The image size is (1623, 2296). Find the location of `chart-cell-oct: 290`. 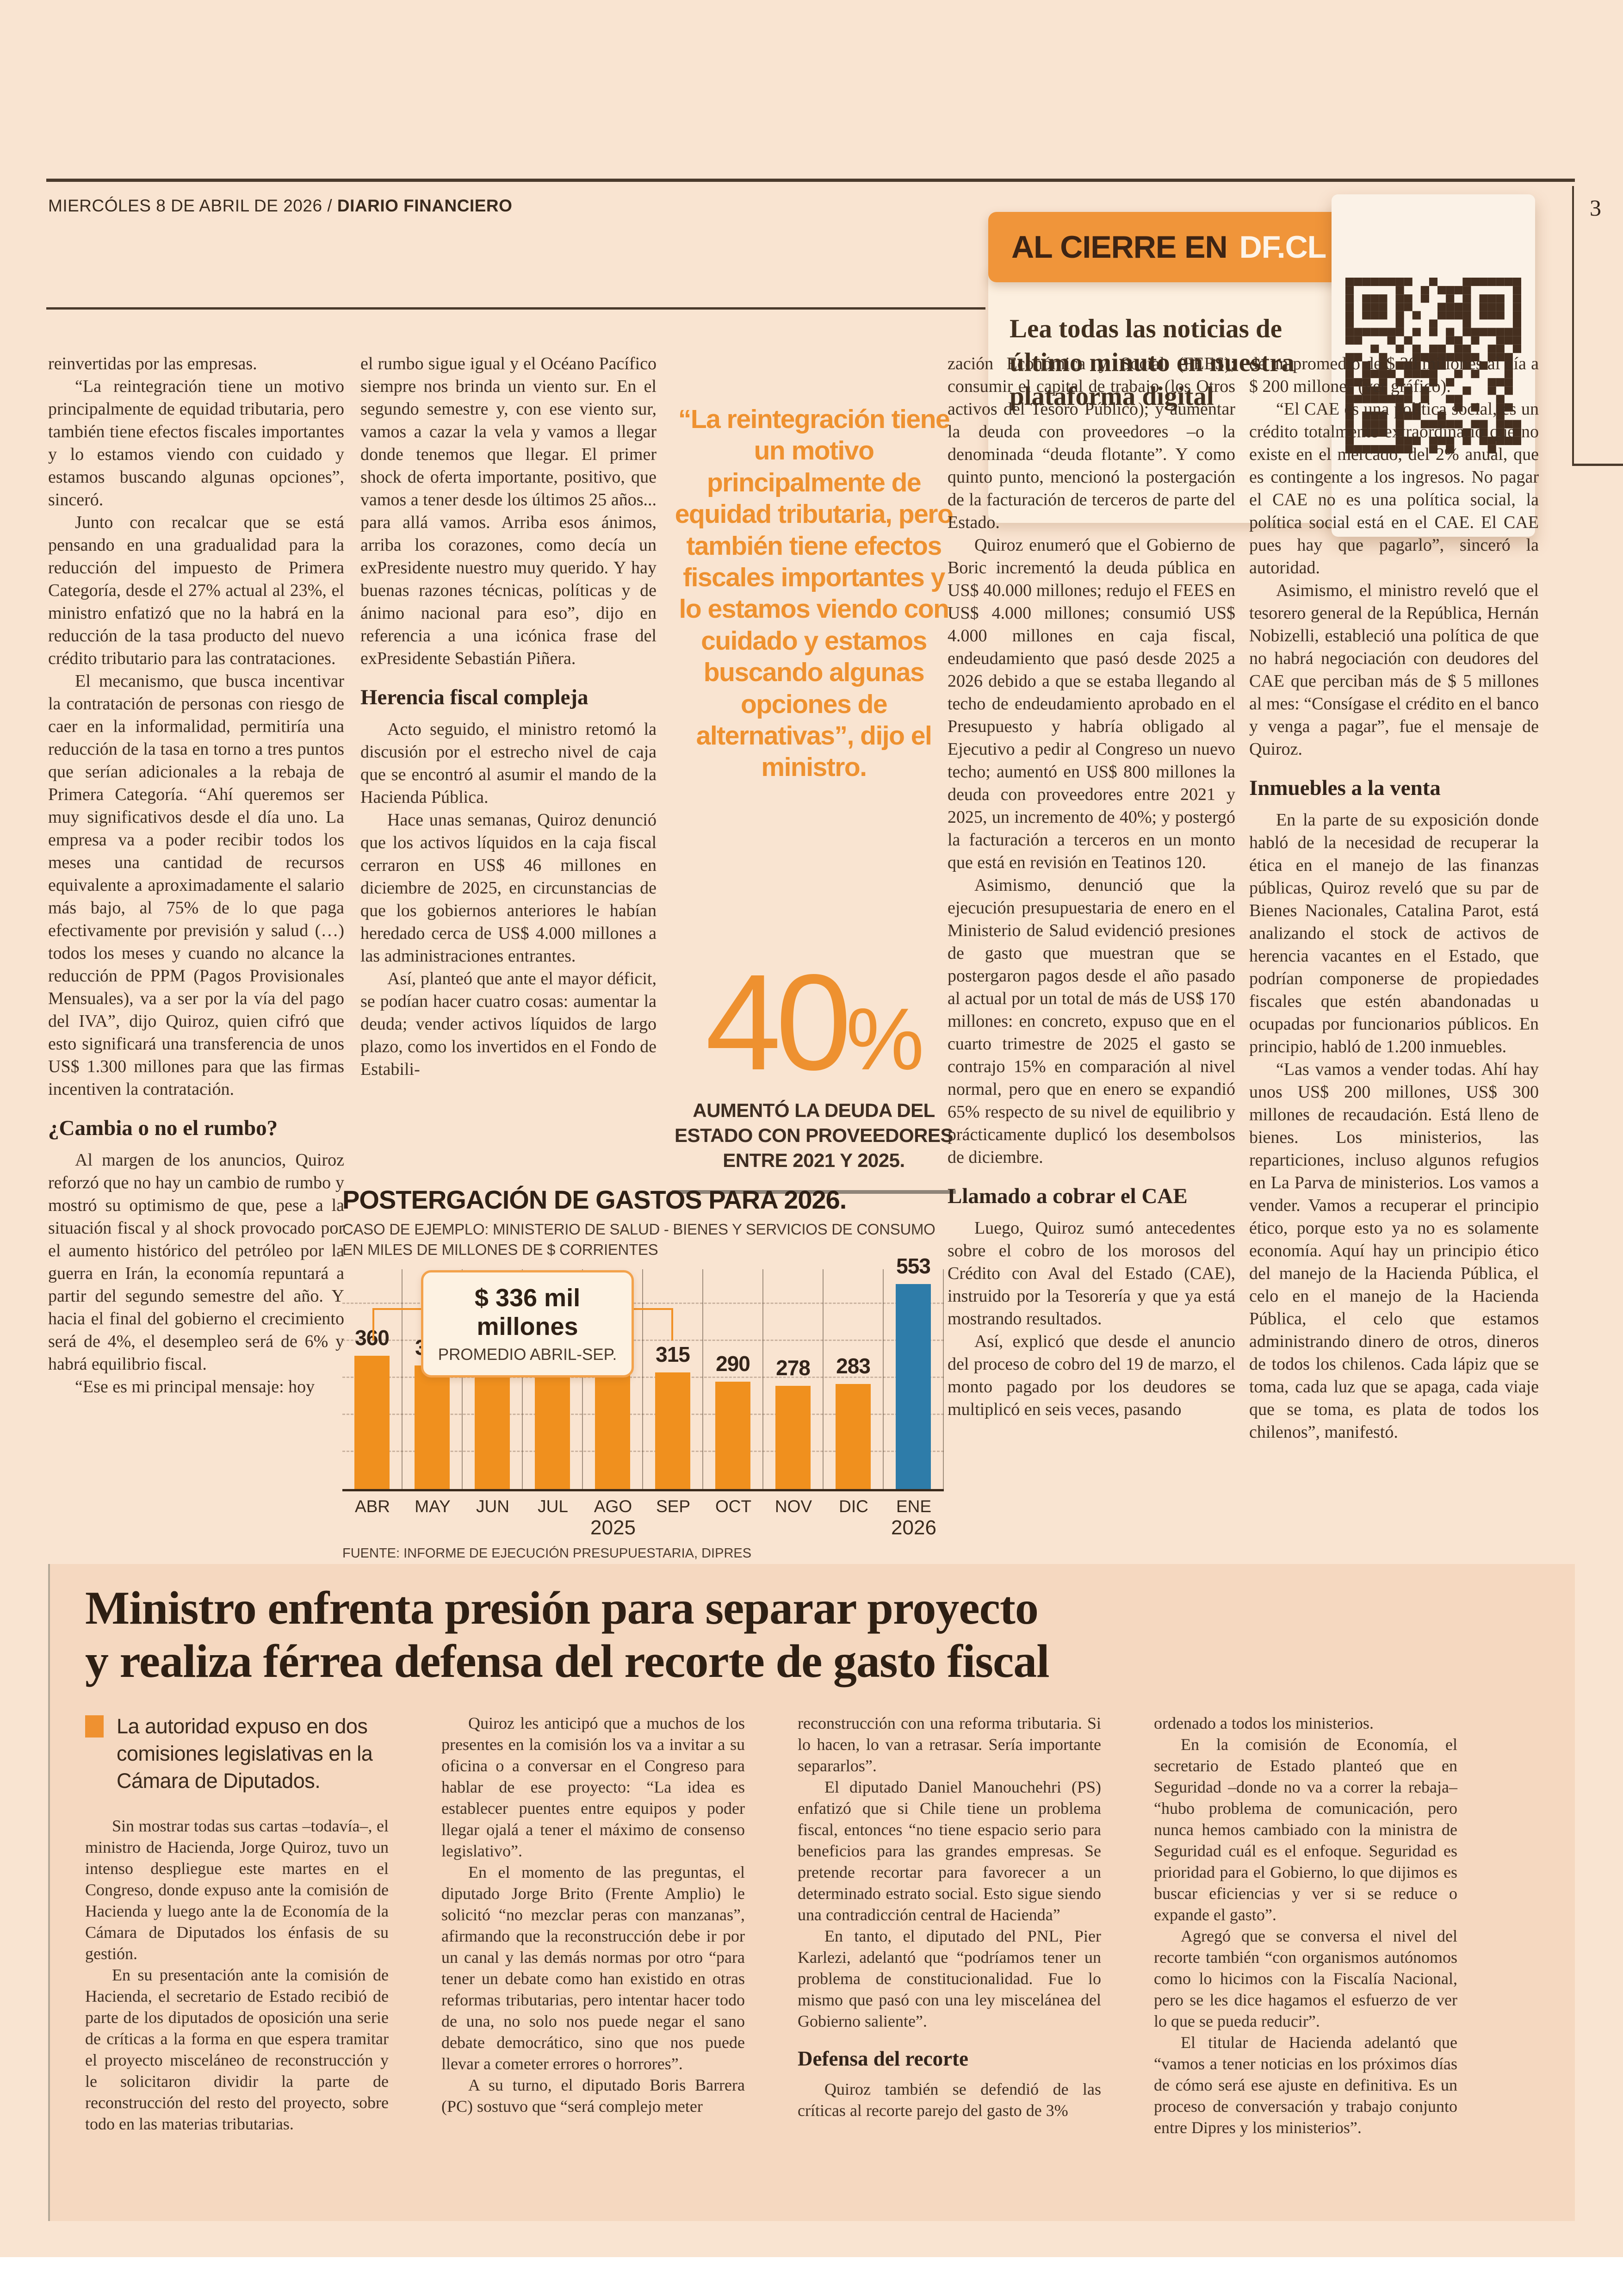

chart-cell-oct: 290 is located at coordinates (733, 1379).